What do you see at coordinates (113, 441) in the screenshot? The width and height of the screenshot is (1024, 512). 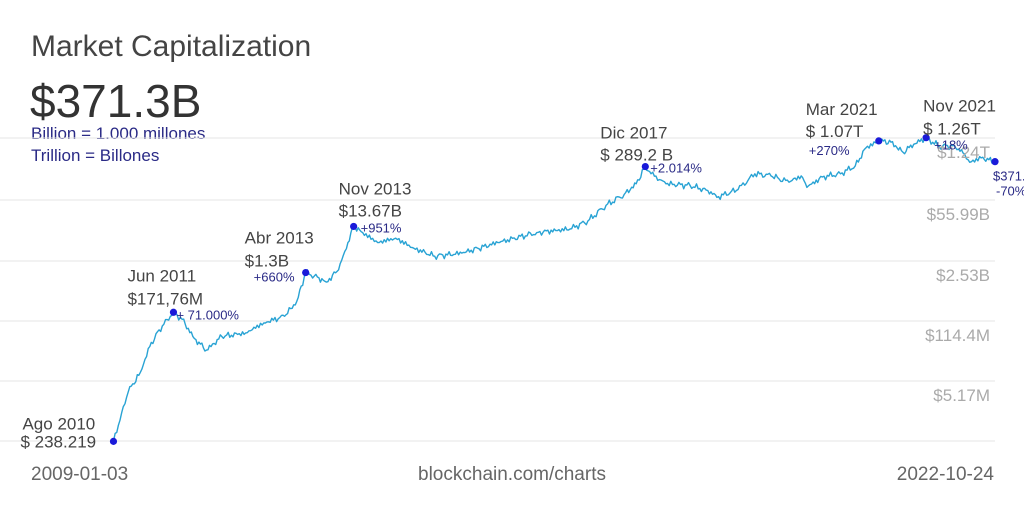 I see `marker-ago-2010` at bounding box center [113, 441].